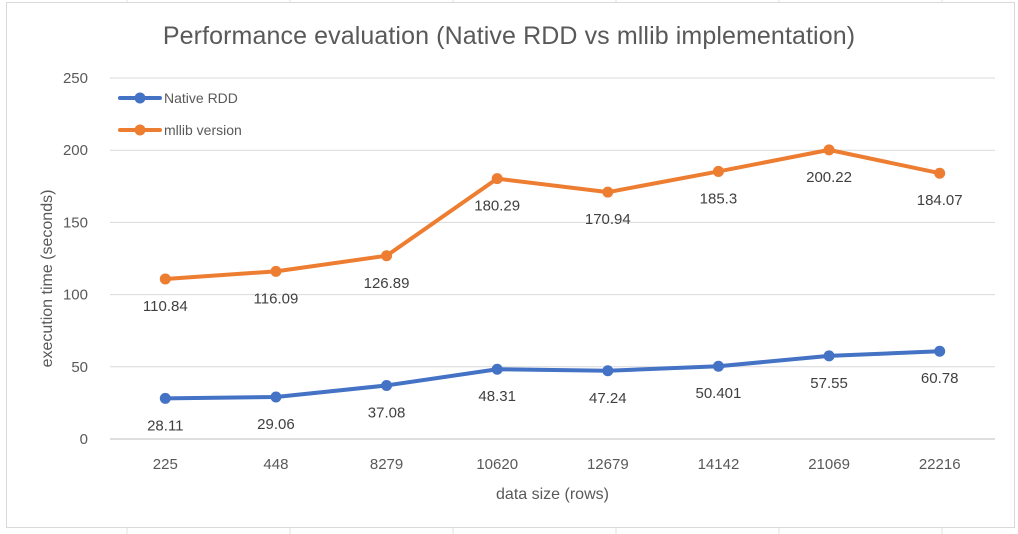  Describe the element at coordinates (497, 464) in the screenshot. I see `x-tick-label: 10620` at that location.